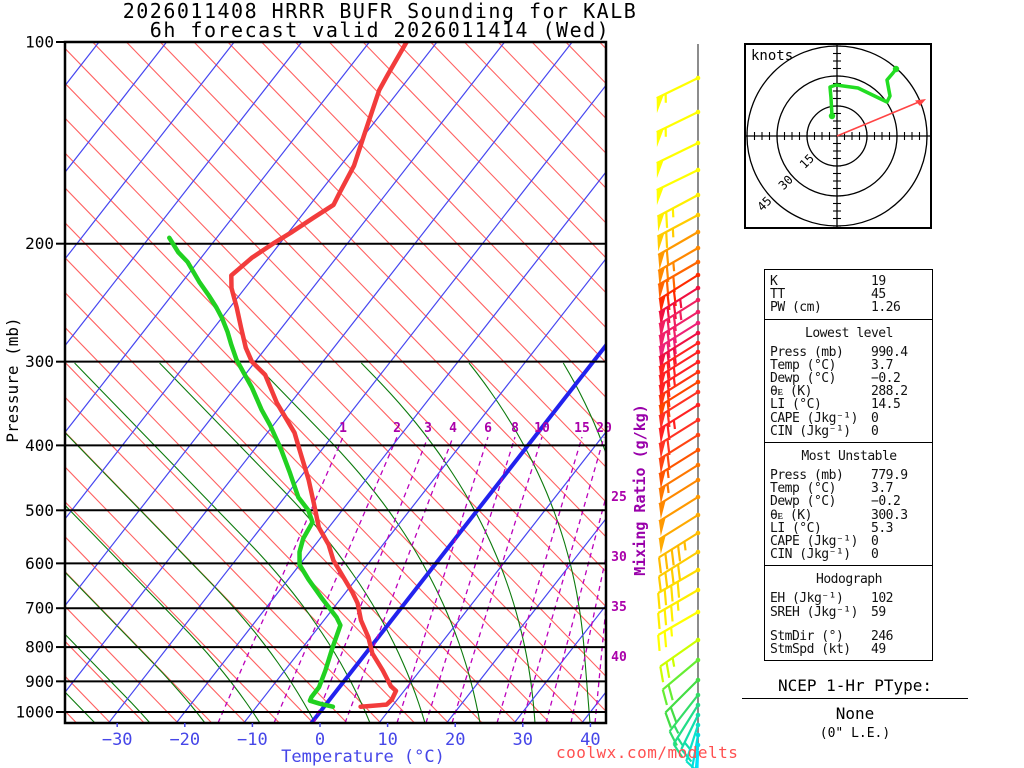  What do you see at coordinates (838, 136) in the screenshot?
I see `hodograph-frame` at bounding box center [838, 136].